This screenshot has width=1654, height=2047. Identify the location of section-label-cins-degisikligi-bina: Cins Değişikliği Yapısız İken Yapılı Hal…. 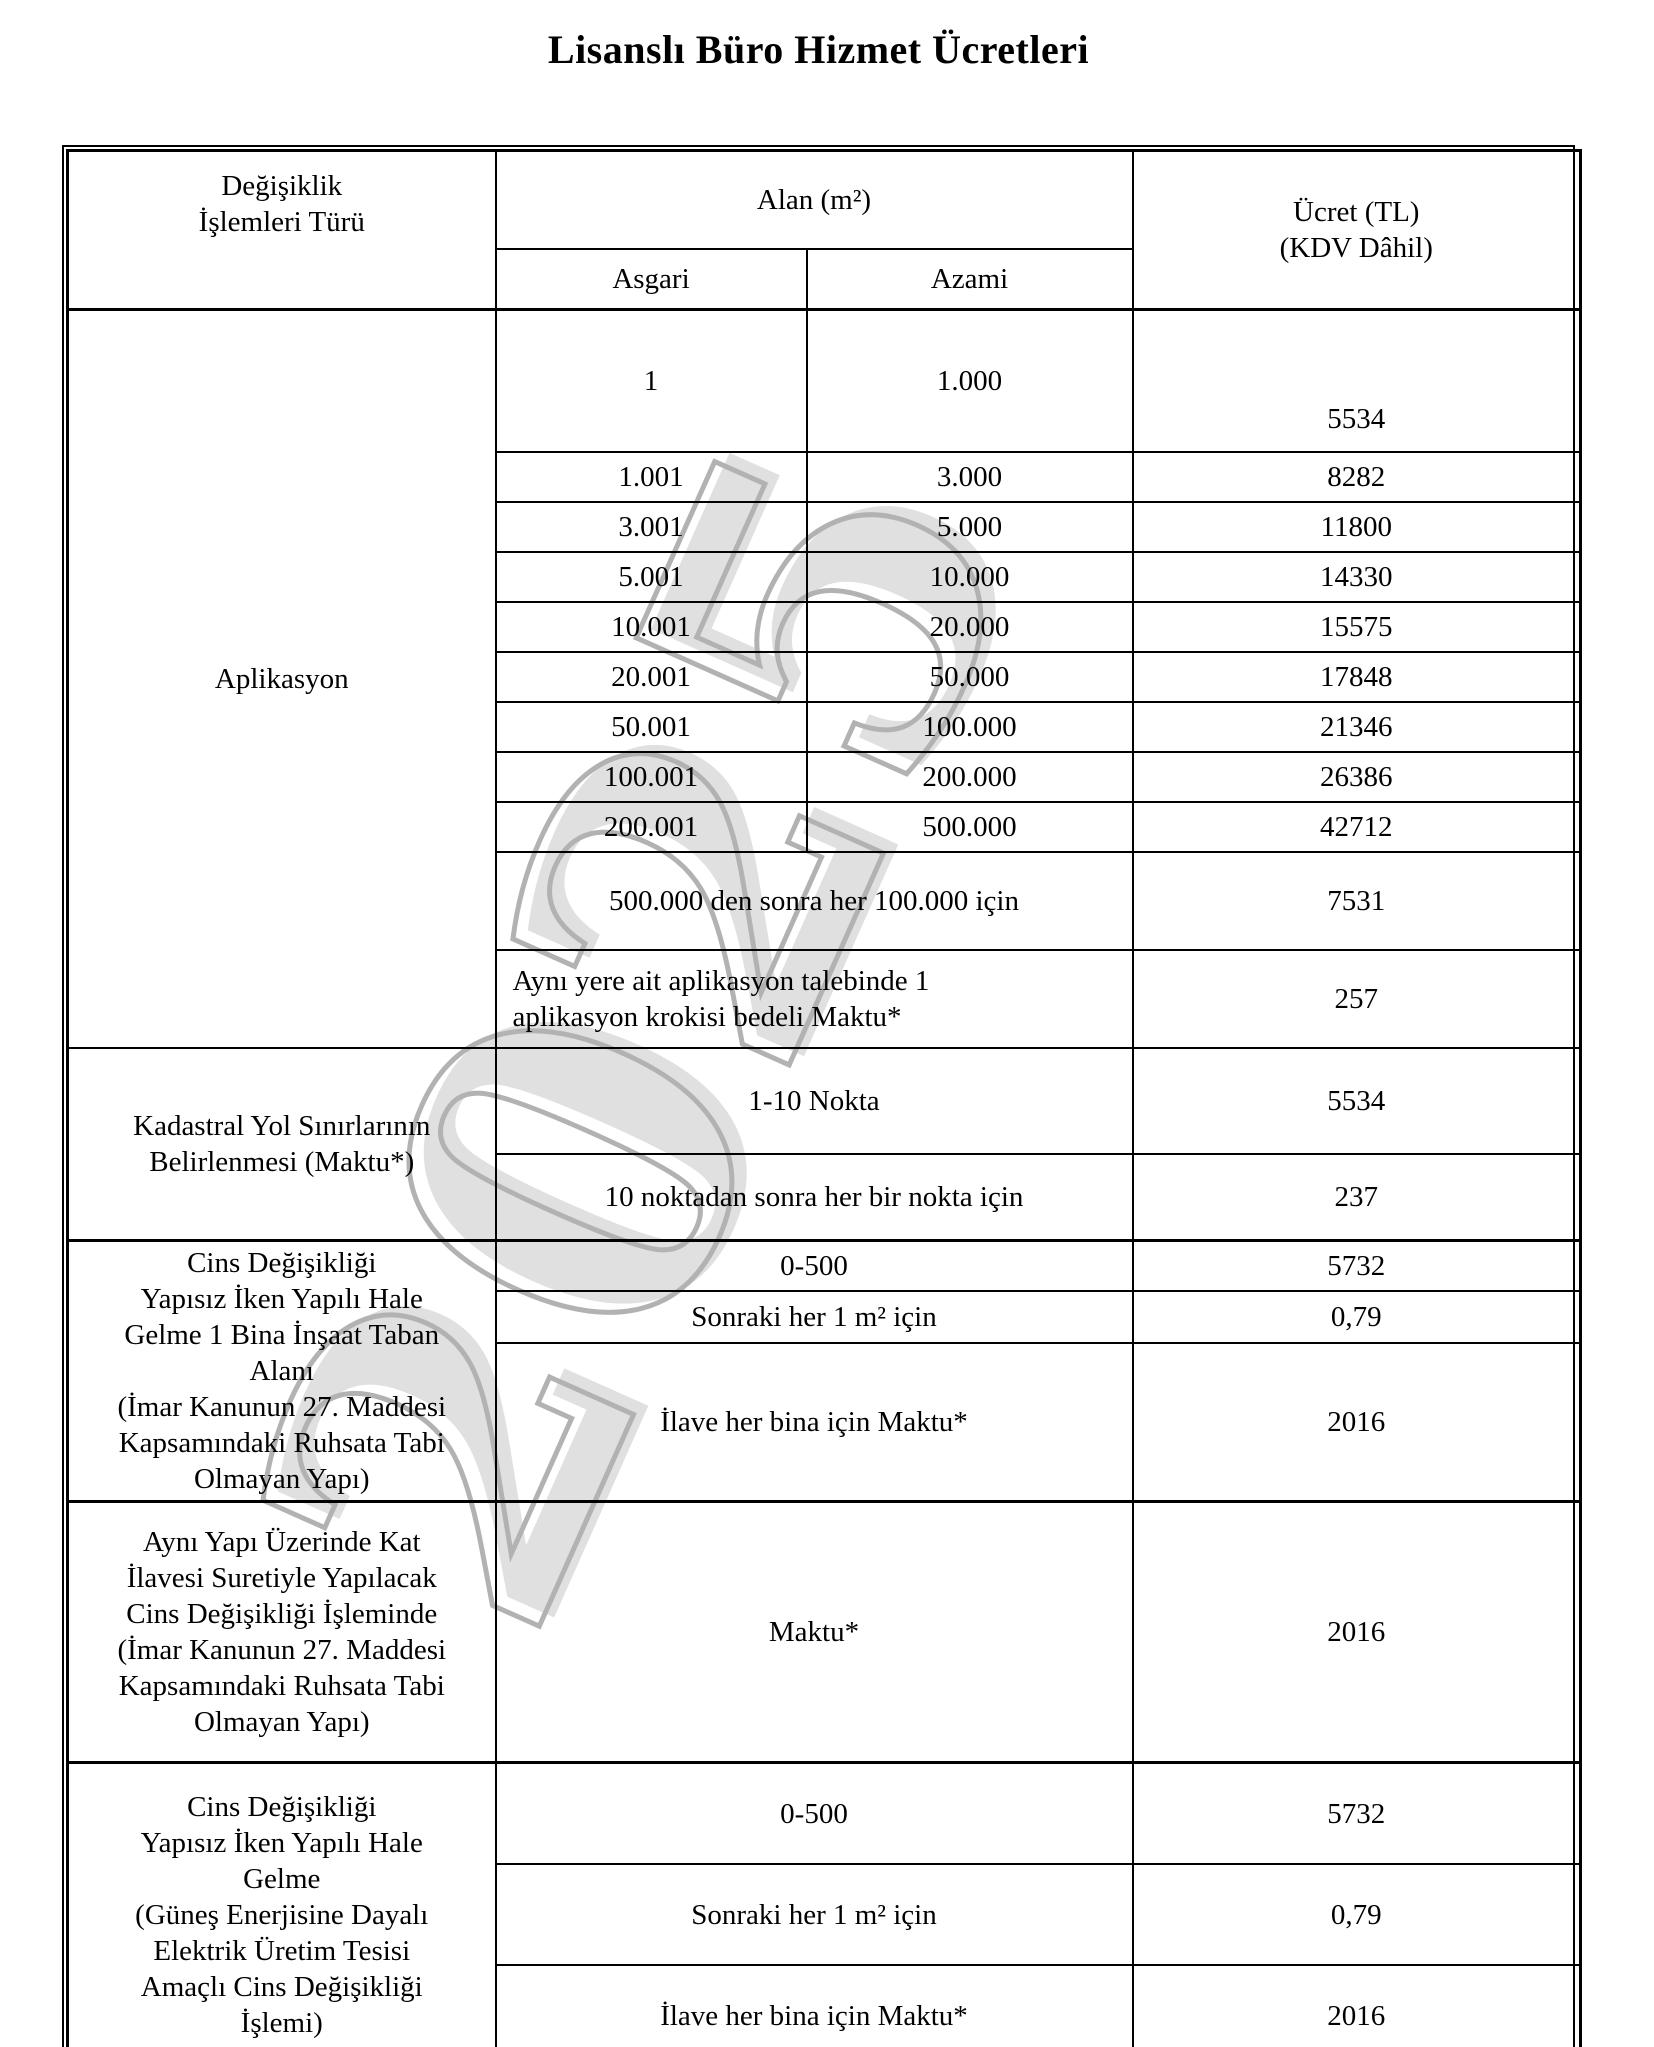
(281, 1371).